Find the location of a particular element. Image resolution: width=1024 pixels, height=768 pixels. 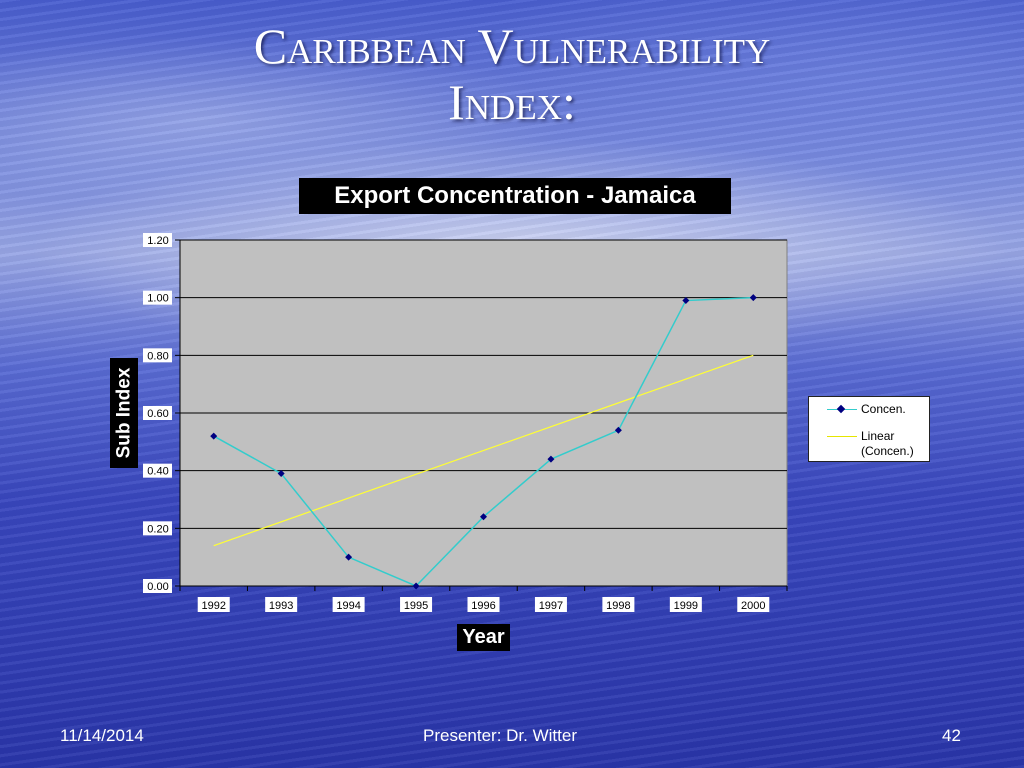

slide-title-line2: Index: is located at coordinates (512, 102).